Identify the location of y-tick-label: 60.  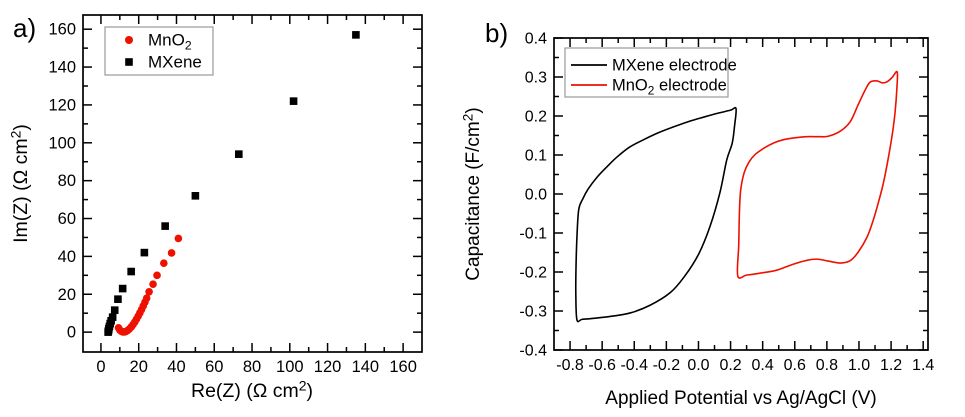
(67, 219).